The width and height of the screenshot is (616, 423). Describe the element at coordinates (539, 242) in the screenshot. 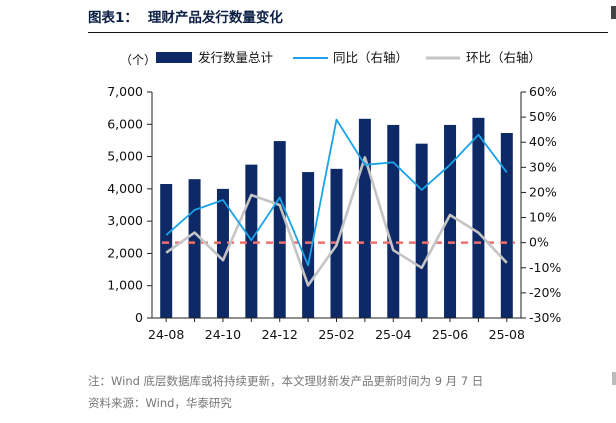

I see `right-axis-tick-label: 0%` at that location.